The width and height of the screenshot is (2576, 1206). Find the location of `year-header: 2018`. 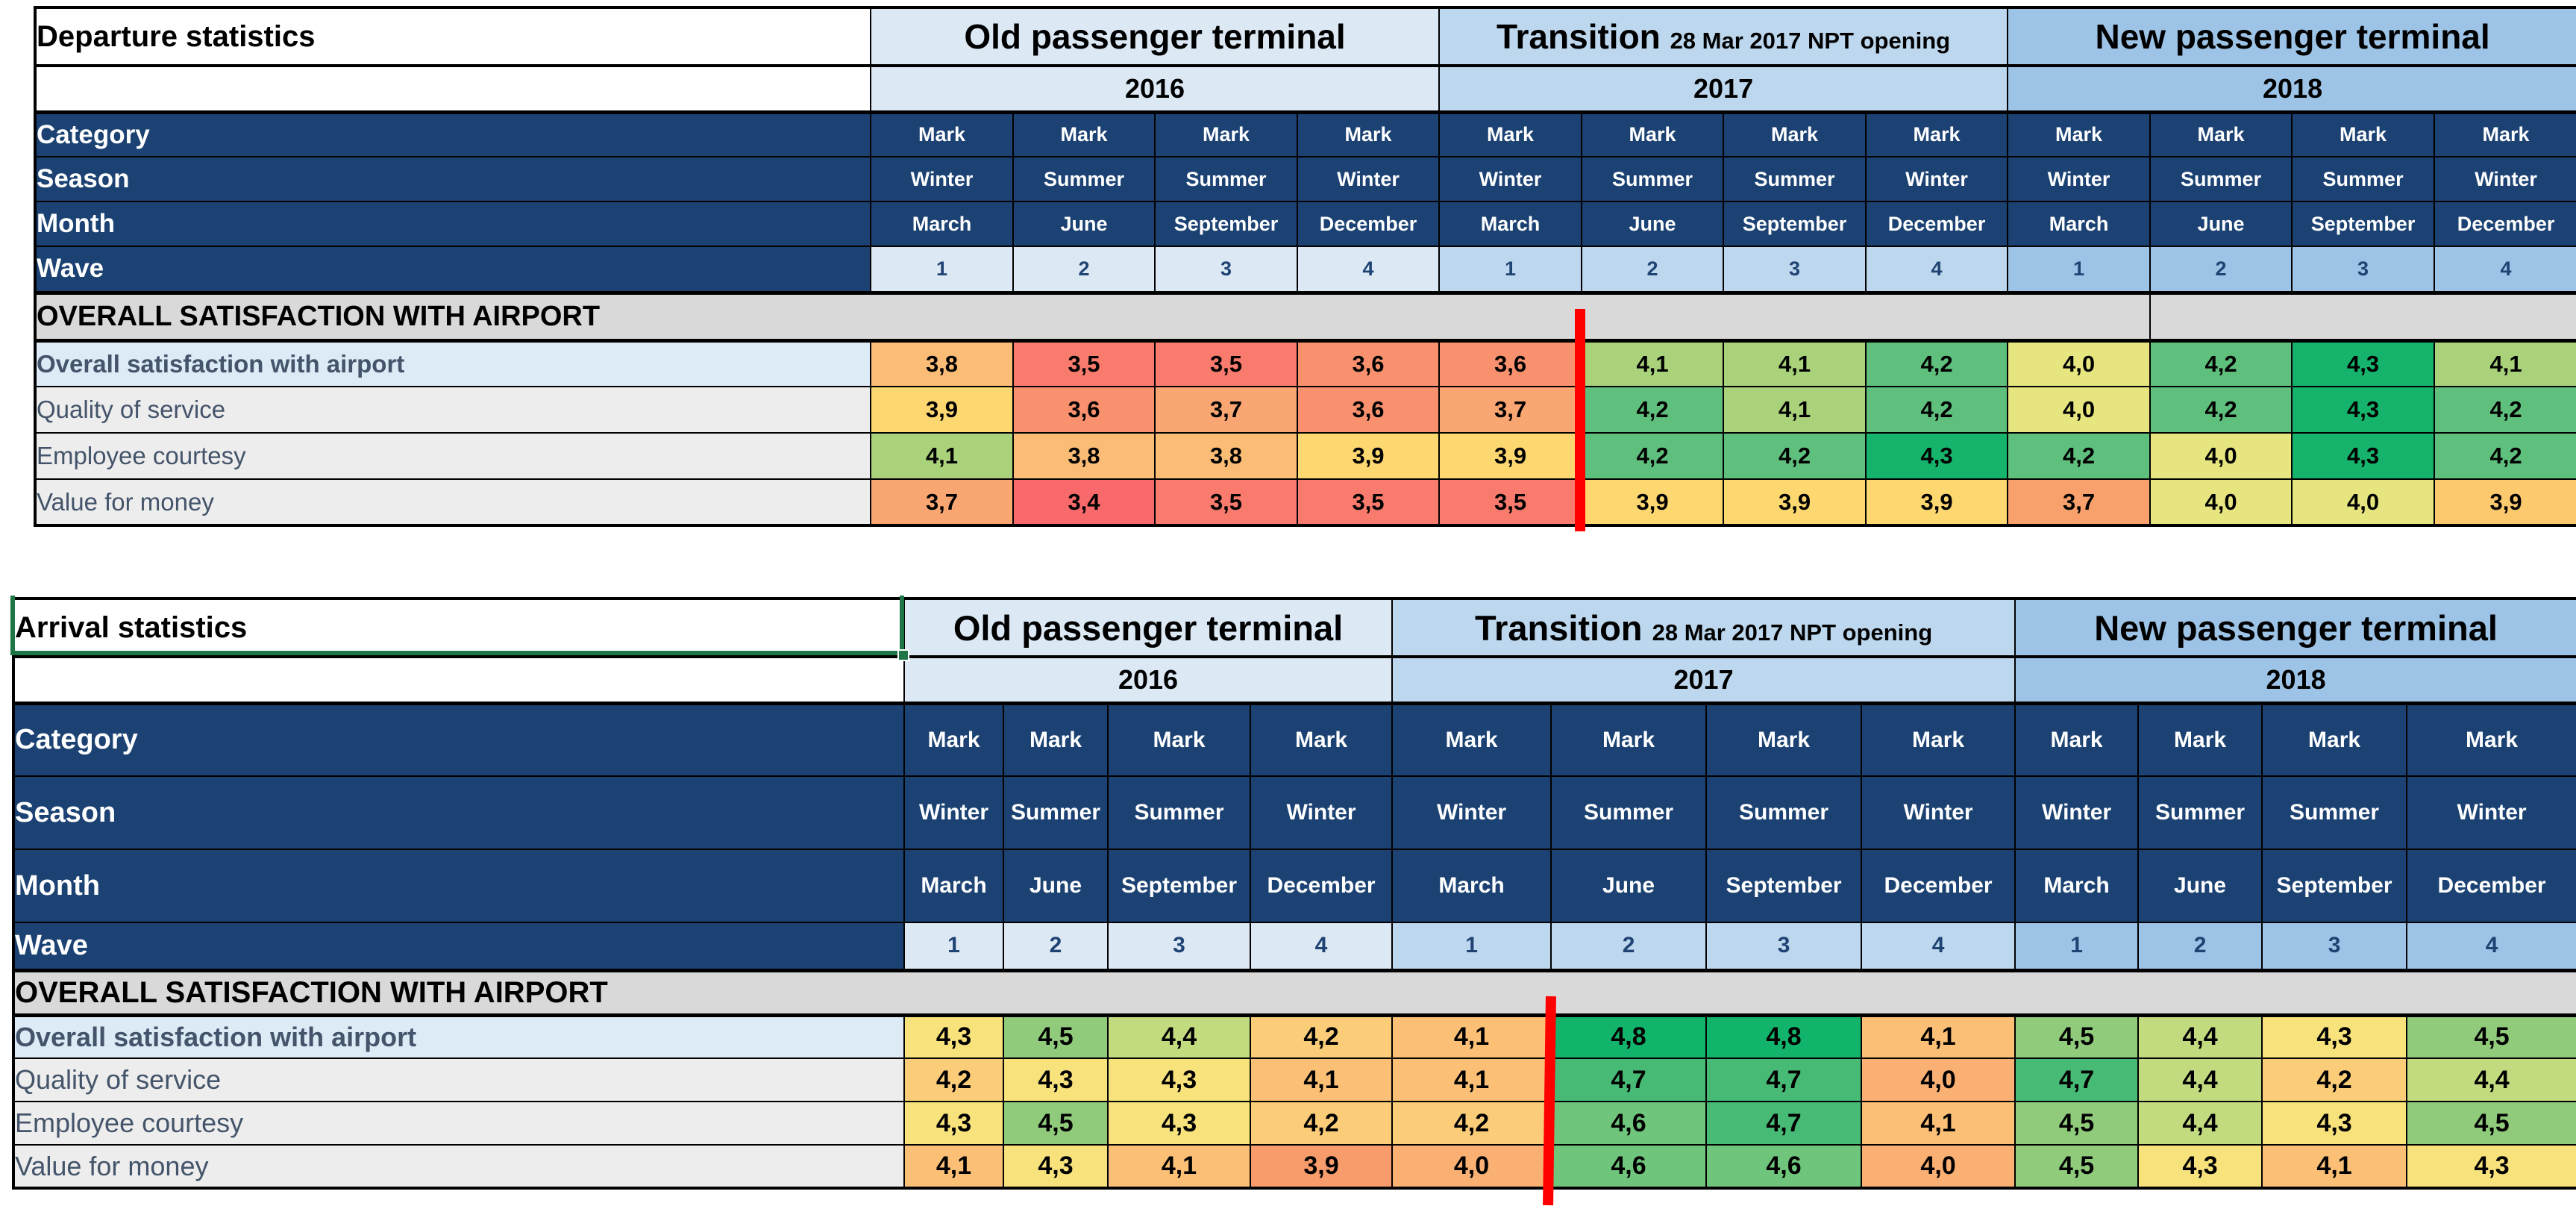

year-header: 2018 is located at coordinates (2291, 89).